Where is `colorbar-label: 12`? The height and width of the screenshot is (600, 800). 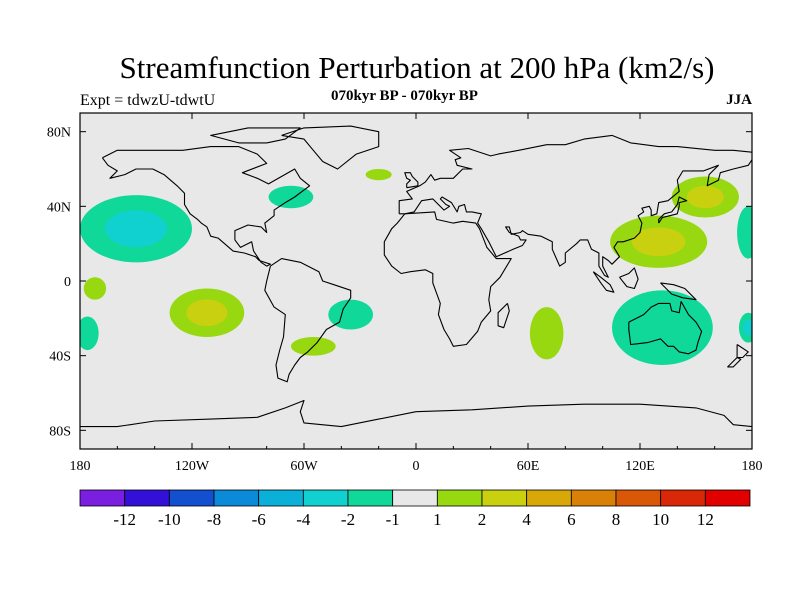 colorbar-label: 12 is located at coordinates (705, 519).